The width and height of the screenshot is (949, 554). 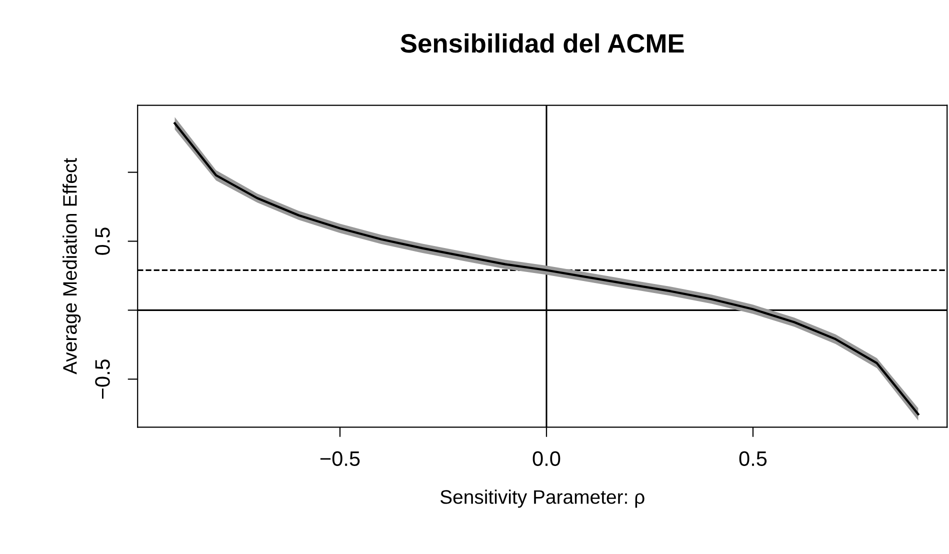 I want to click on x-axis-title: Sensitivity Parameter: ρ, so click(x=542, y=499).